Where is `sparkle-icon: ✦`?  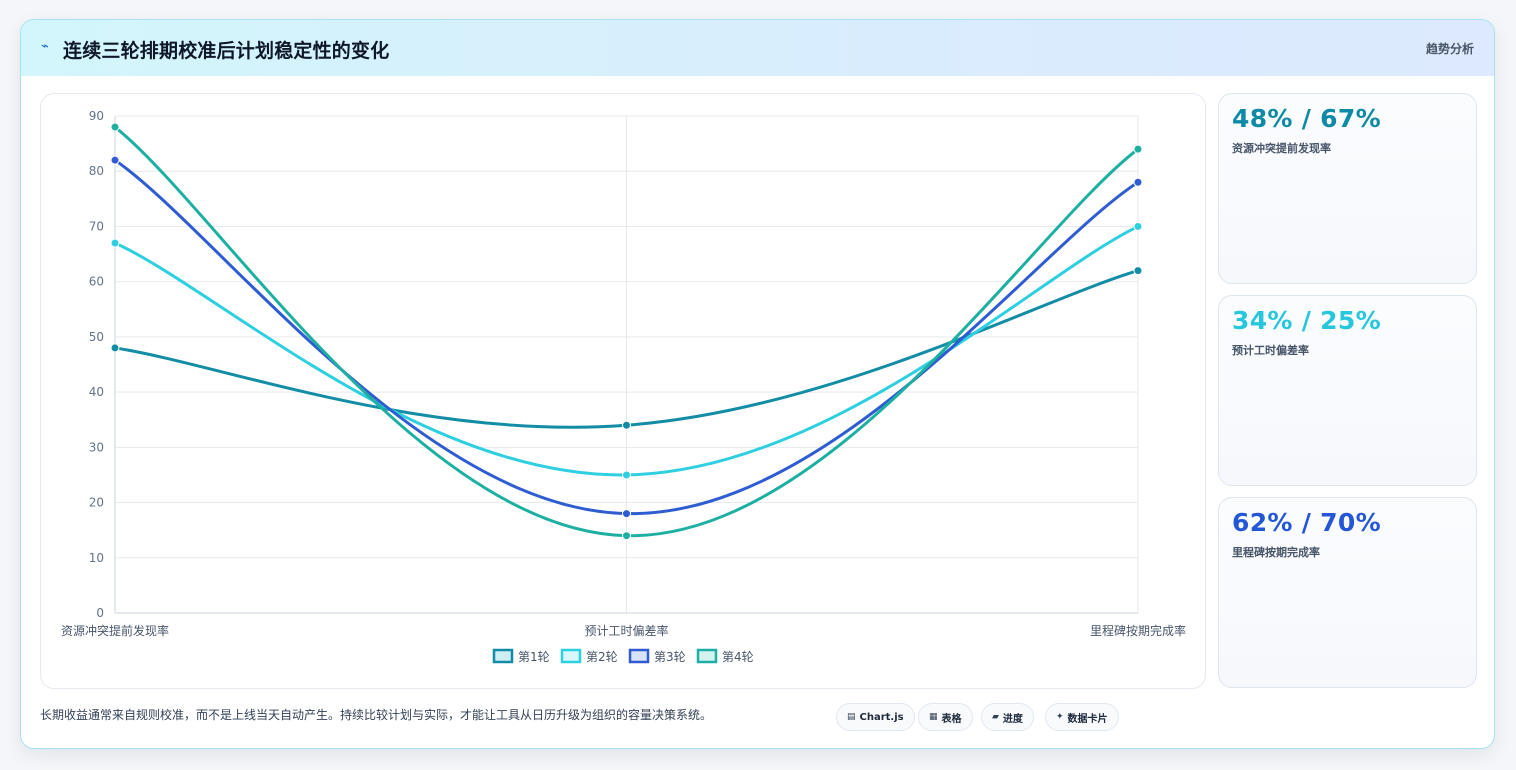
sparkle-icon: ✦ is located at coordinates (1060, 717).